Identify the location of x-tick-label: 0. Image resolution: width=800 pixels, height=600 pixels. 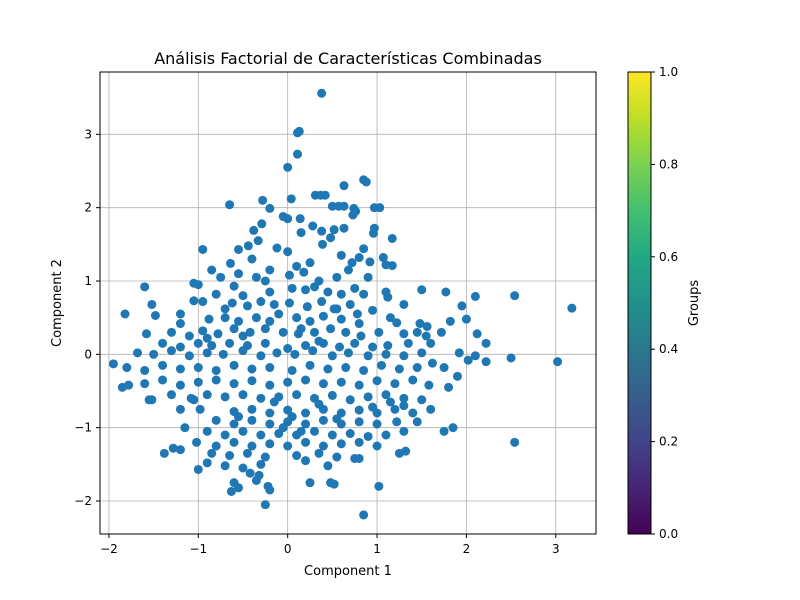
(288, 549).